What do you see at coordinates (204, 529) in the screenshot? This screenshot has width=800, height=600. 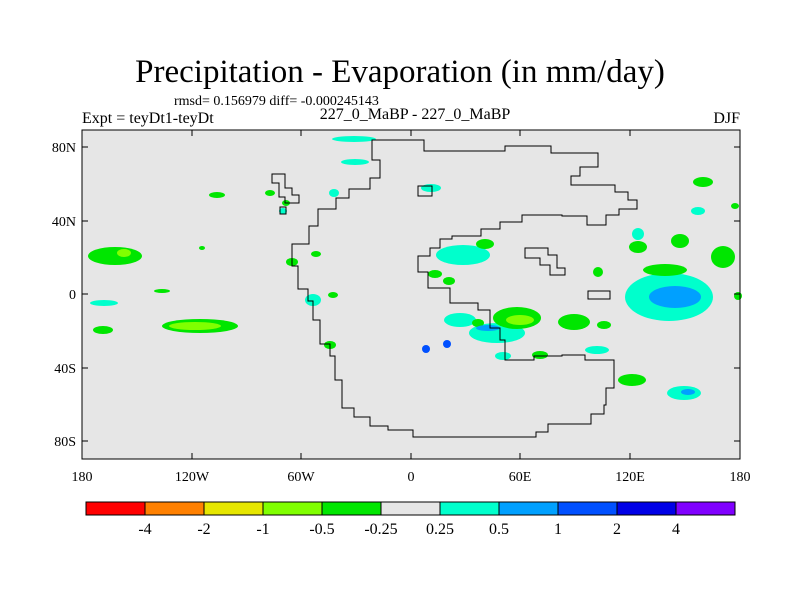 I see `colorbar-label: -2` at bounding box center [204, 529].